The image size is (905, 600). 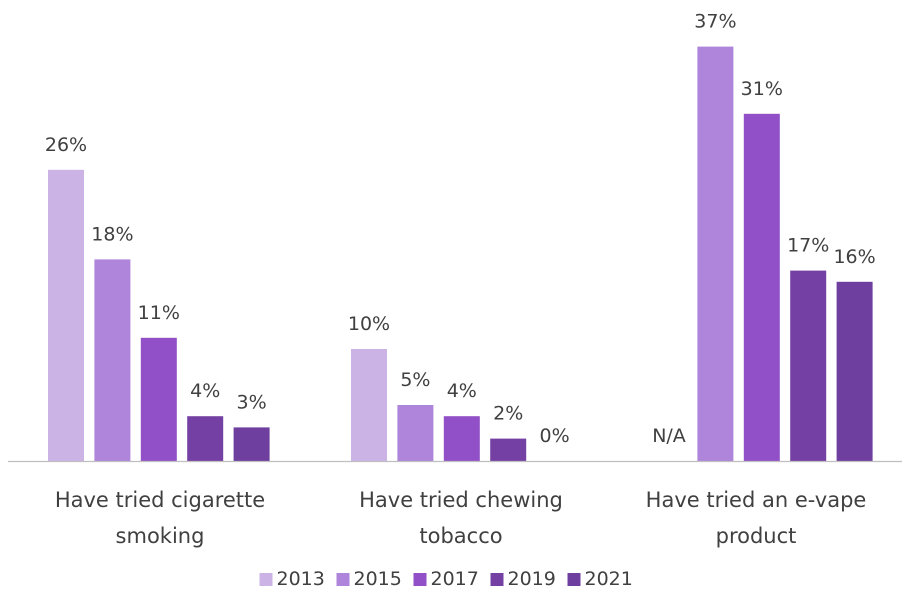 I want to click on legend-swatch-2015, so click(x=343, y=579).